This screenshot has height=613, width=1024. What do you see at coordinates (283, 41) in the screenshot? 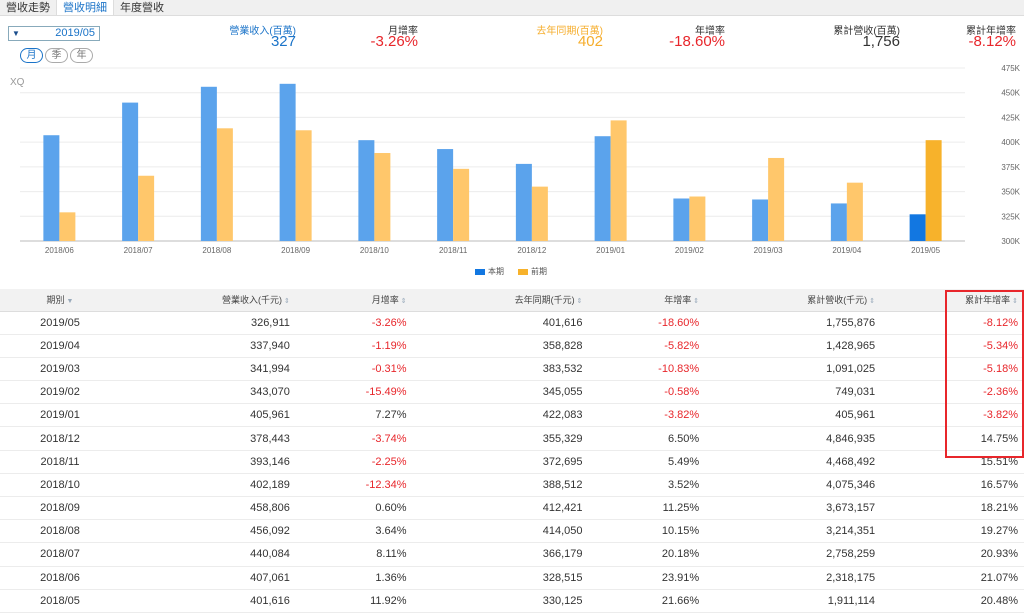
I see `revenue-value: 327` at bounding box center [283, 41].